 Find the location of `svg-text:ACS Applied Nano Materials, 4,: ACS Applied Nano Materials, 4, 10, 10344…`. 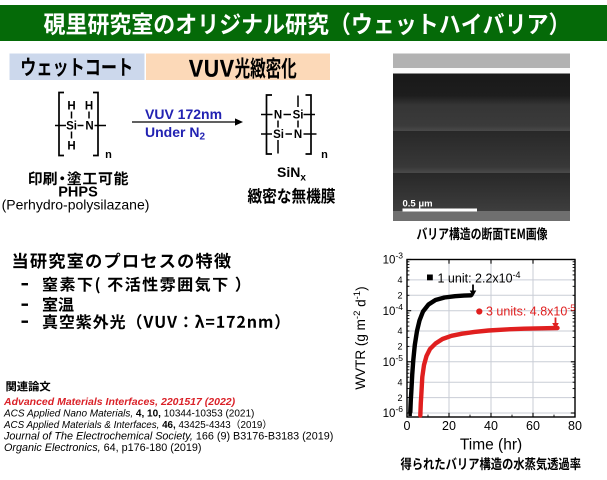

svg-text:ACS Applied Nano Materials, 4,: ACS Applied Nano Materials, 4, 10, 10344… is located at coordinates (128, 414).